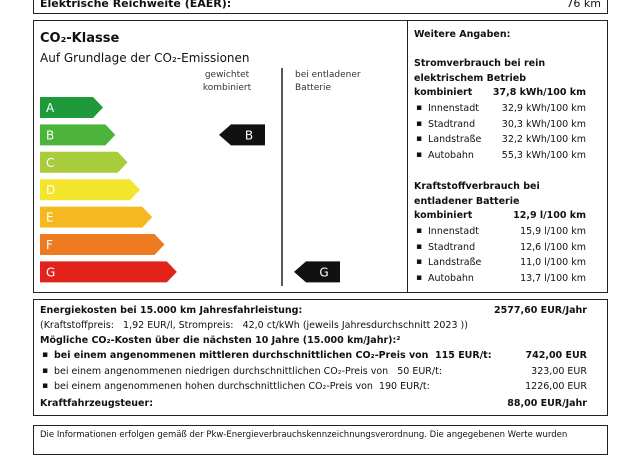  I want to click on detail-row: Stadtrand 12,6 l/100 km, so click(500, 249).